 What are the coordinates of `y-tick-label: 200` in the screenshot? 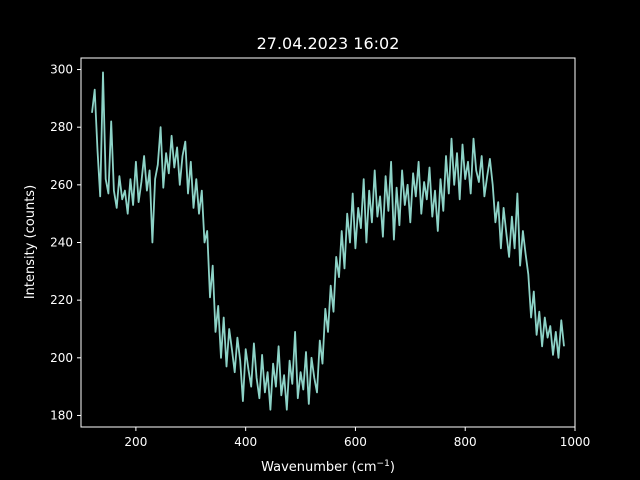 It's located at (61, 358).